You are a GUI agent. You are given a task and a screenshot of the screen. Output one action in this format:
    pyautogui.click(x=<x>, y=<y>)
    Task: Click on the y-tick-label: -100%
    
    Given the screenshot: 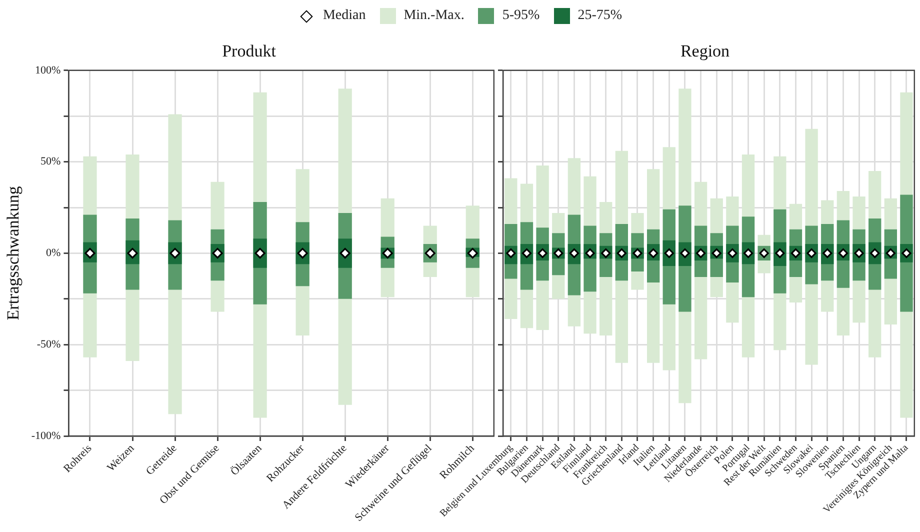 What is the action you would take?
    pyautogui.click(x=46, y=436)
    